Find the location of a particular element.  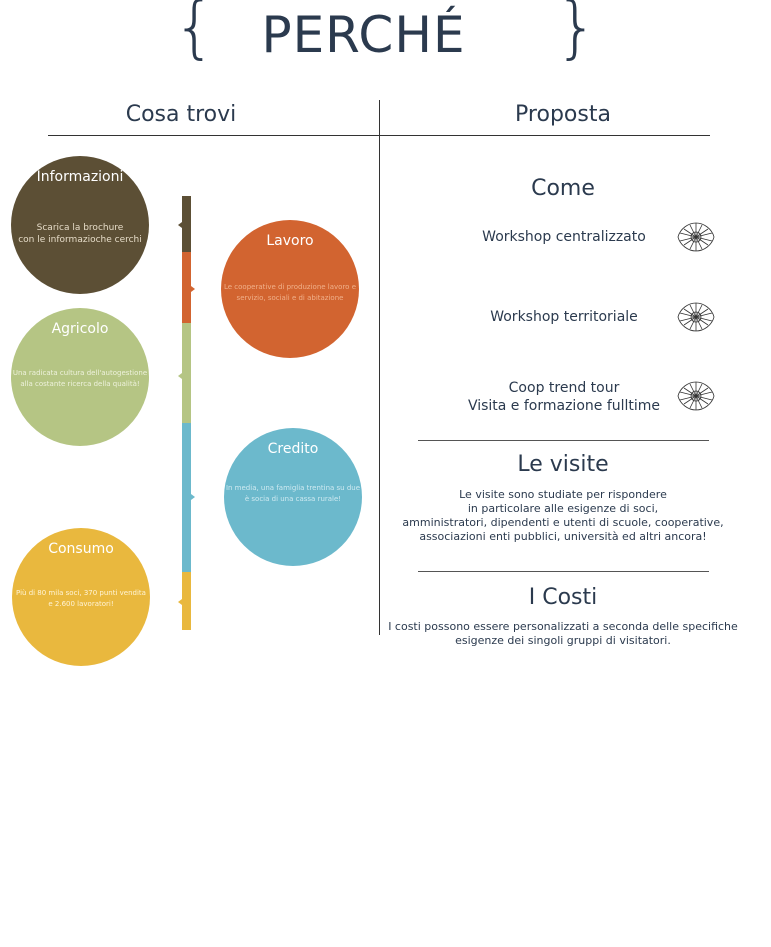

visite-line: Le visite sono studiate per rispondere is located at coordinates (563, 494).